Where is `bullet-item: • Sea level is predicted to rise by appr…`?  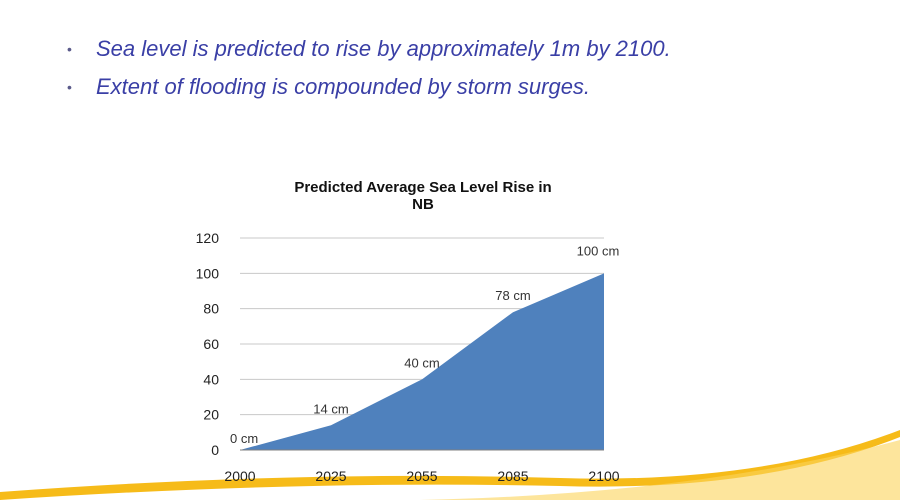
bullet-item: • Sea level is predicted to rise by appr… is located at coordinates (366, 49).